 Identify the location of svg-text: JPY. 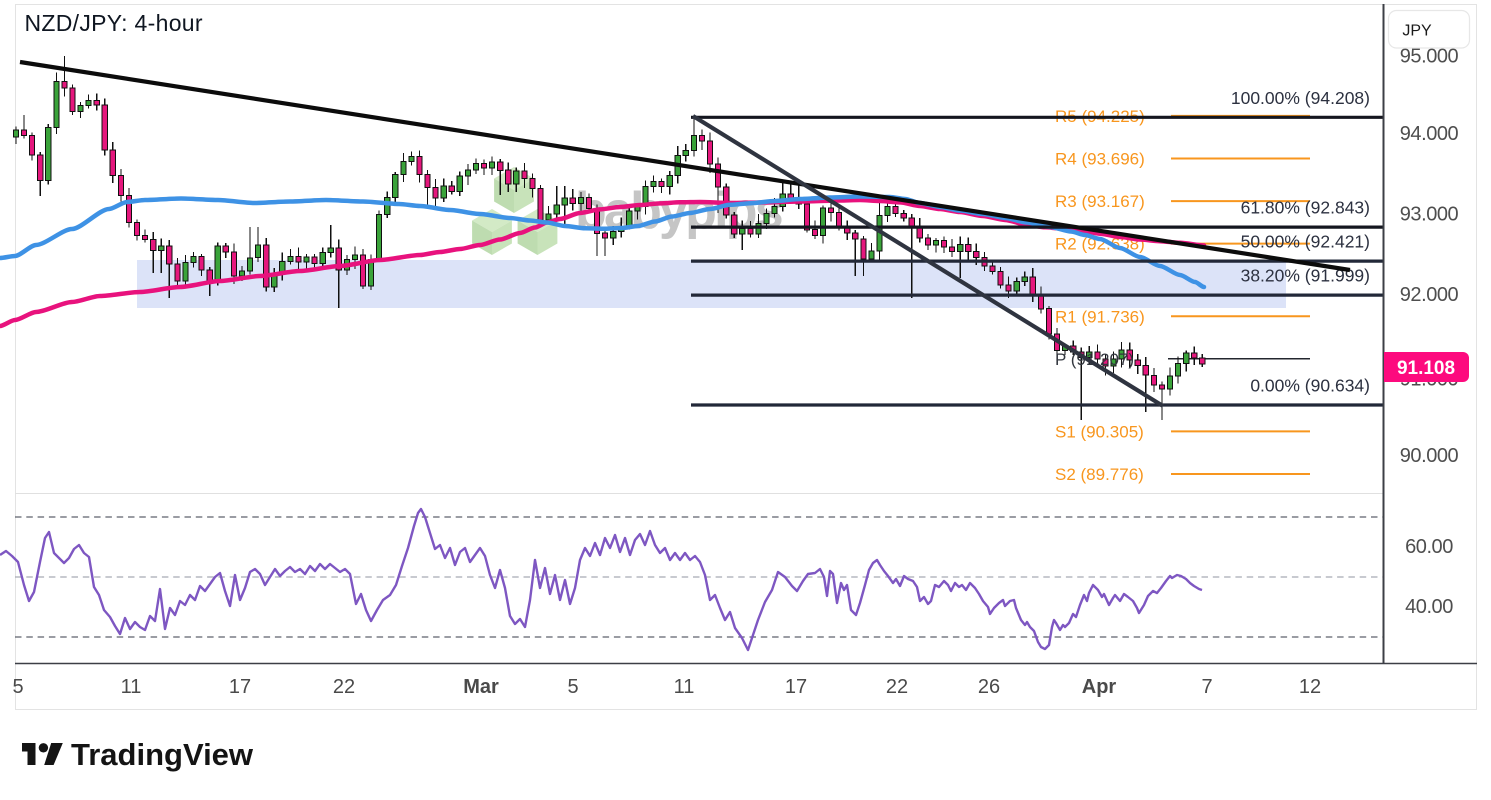
(1417, 31).